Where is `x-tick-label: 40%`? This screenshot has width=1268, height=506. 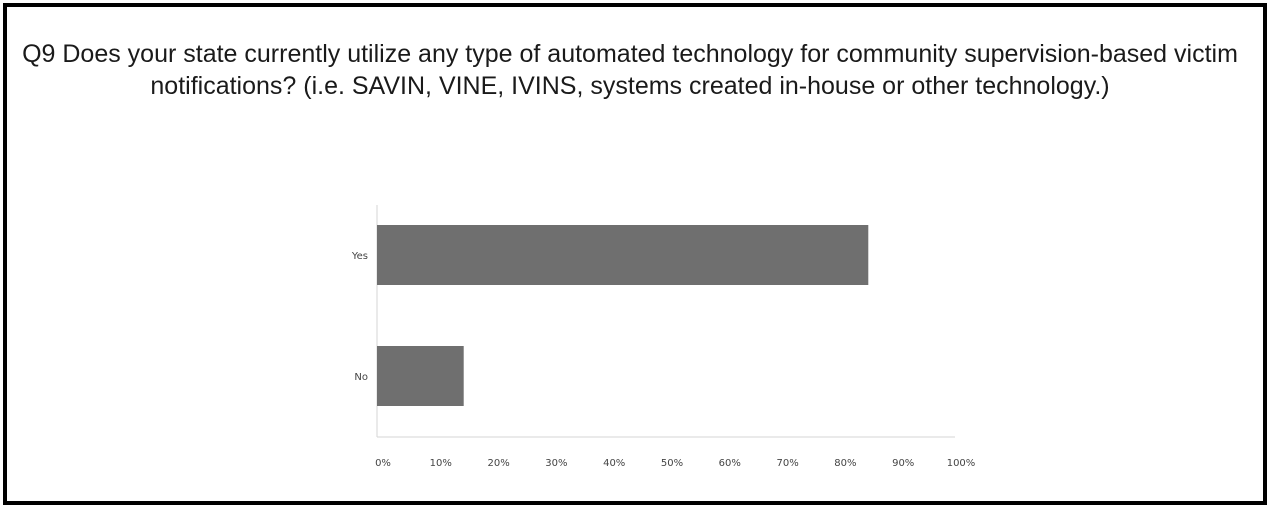
x-tick-label: 40% is located at coordinates (614, 463).